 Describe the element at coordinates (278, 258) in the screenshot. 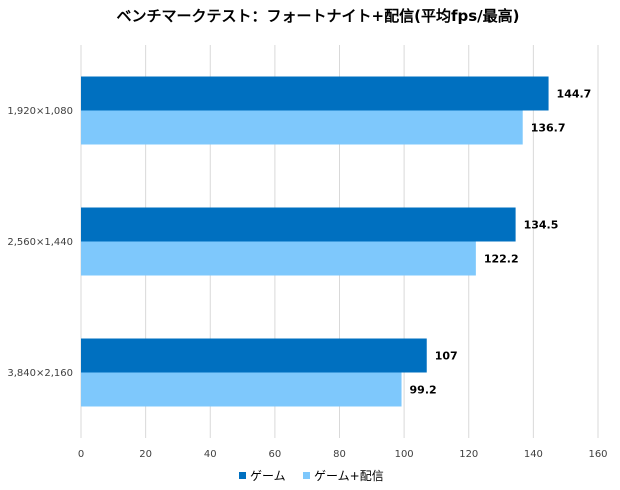

I see `bar-s1-c1` at that location.